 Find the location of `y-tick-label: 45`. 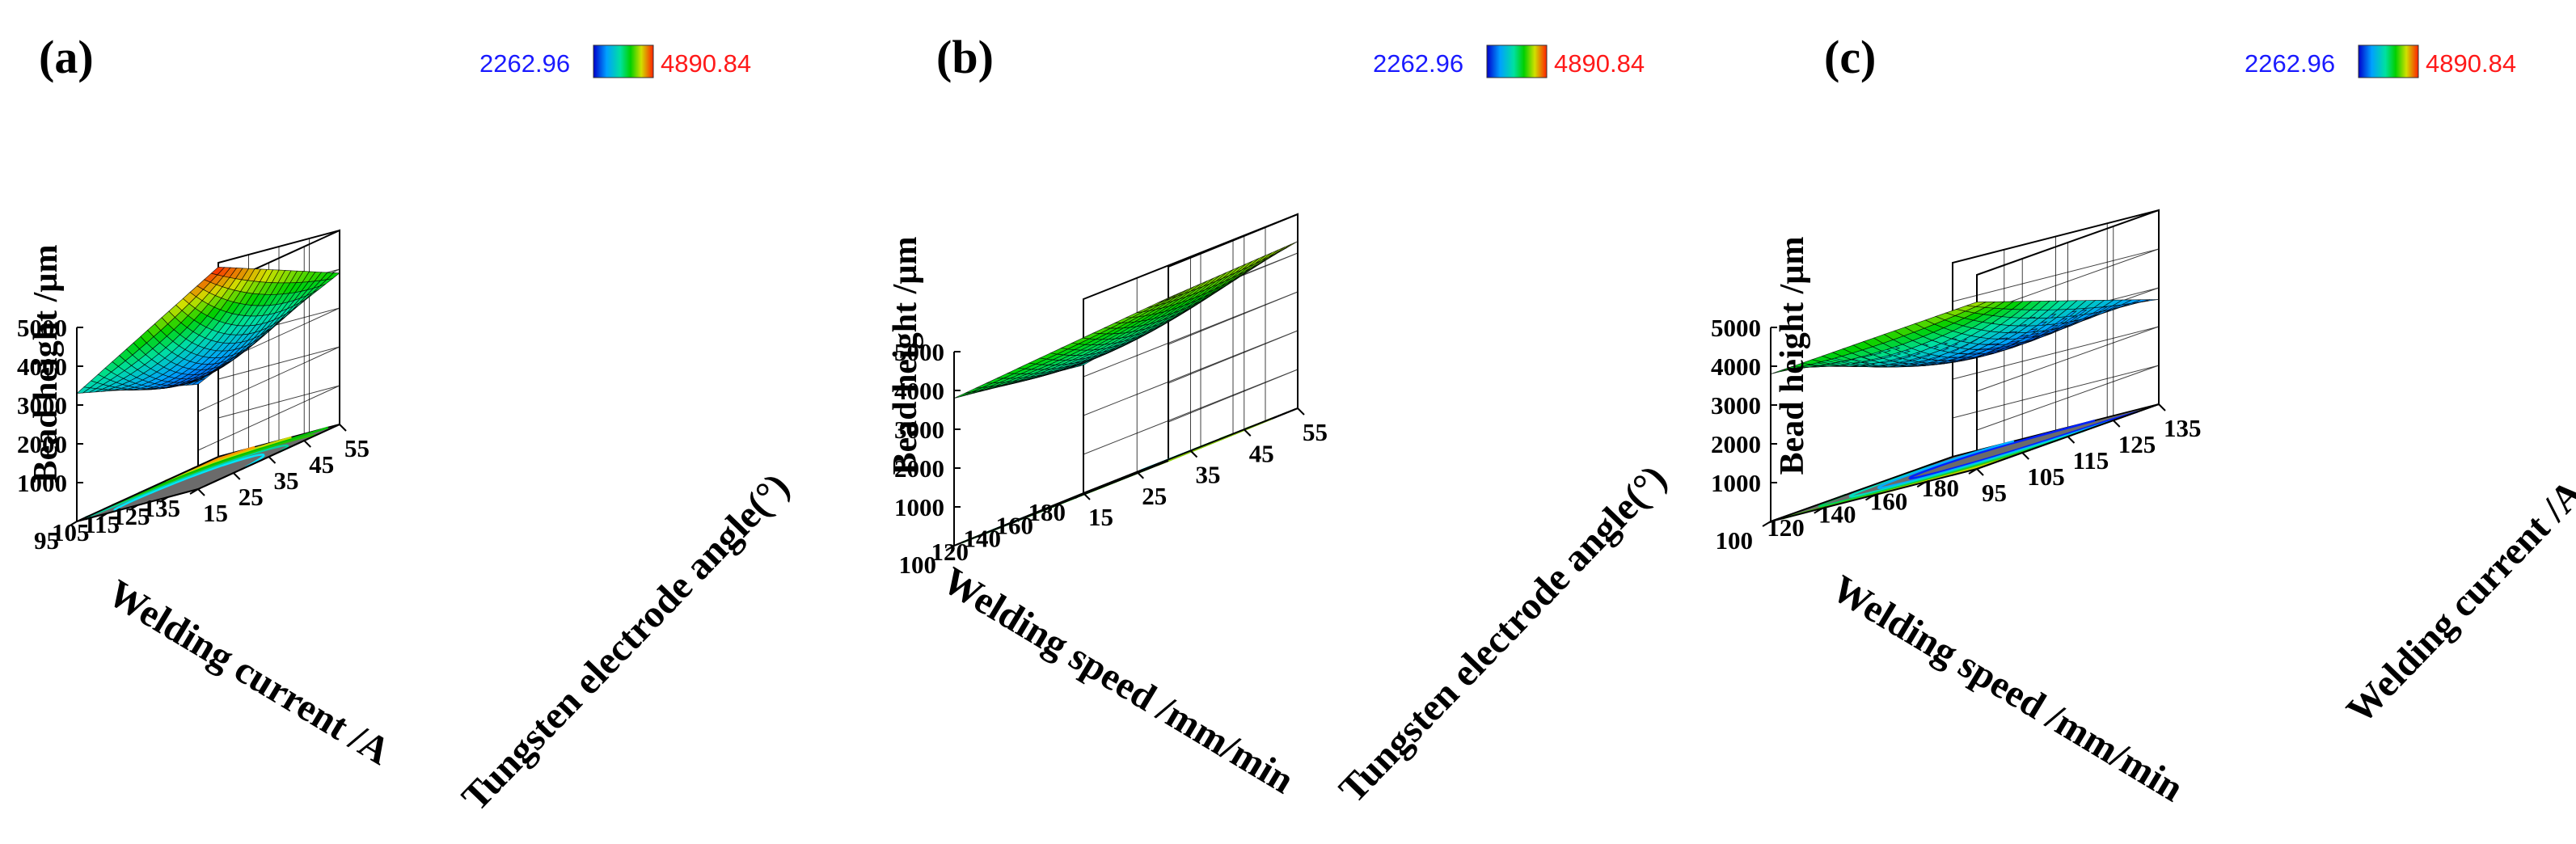

y-tick-label: 45 is located at coordinates (1261, 453).